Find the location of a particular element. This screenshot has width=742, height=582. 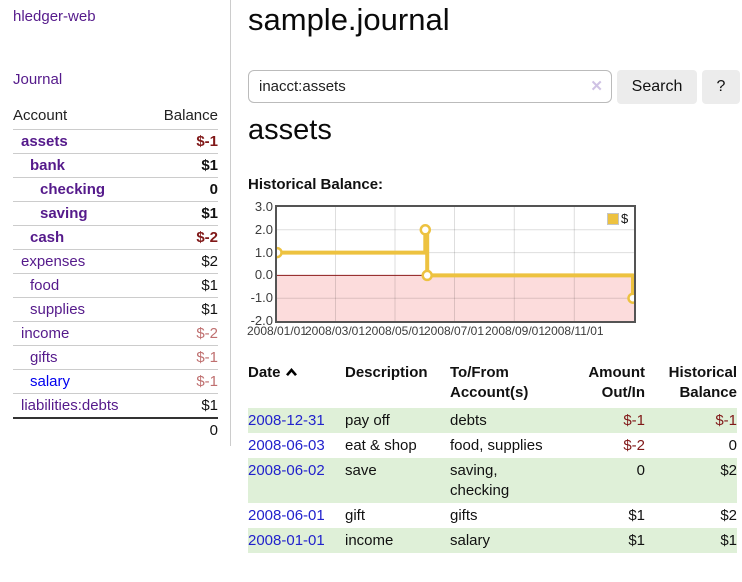

gridlines is located at coordinates (455, 264).